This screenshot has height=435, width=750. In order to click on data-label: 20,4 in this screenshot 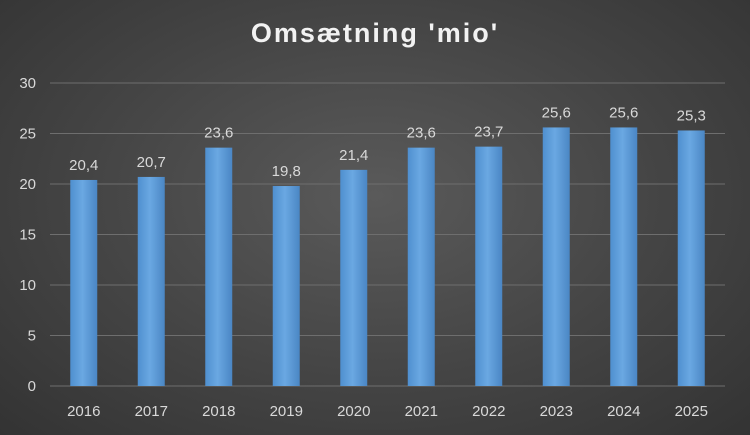, I will do `click(83, 165)`.